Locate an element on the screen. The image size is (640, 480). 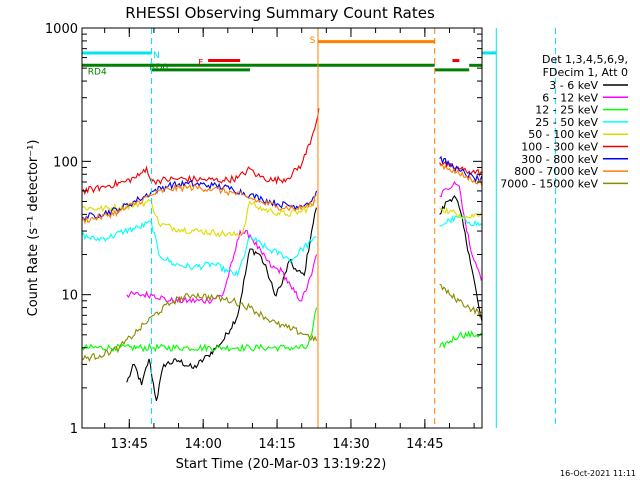
flag-label-s: S is located at coordinates (313, 41).